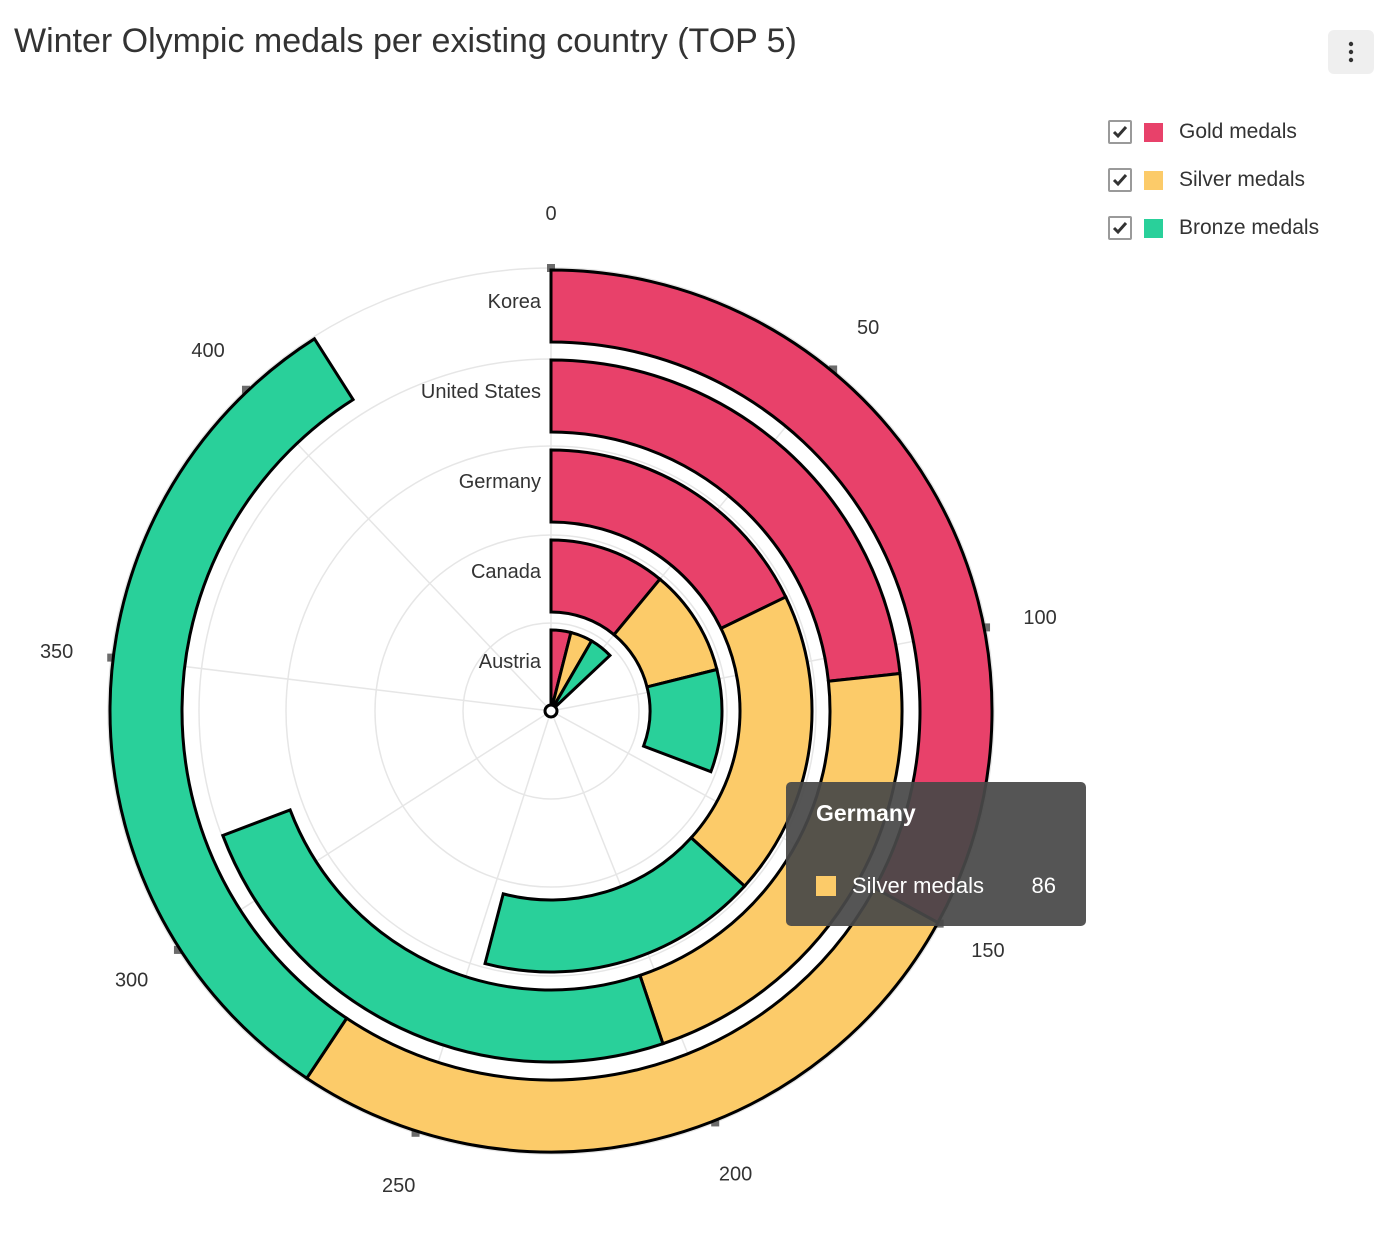  What do you see at coordinates (918, 885) in the screenshot?
I see `tooltip-series-name: Silver medals` at bounding box center [918, 885].